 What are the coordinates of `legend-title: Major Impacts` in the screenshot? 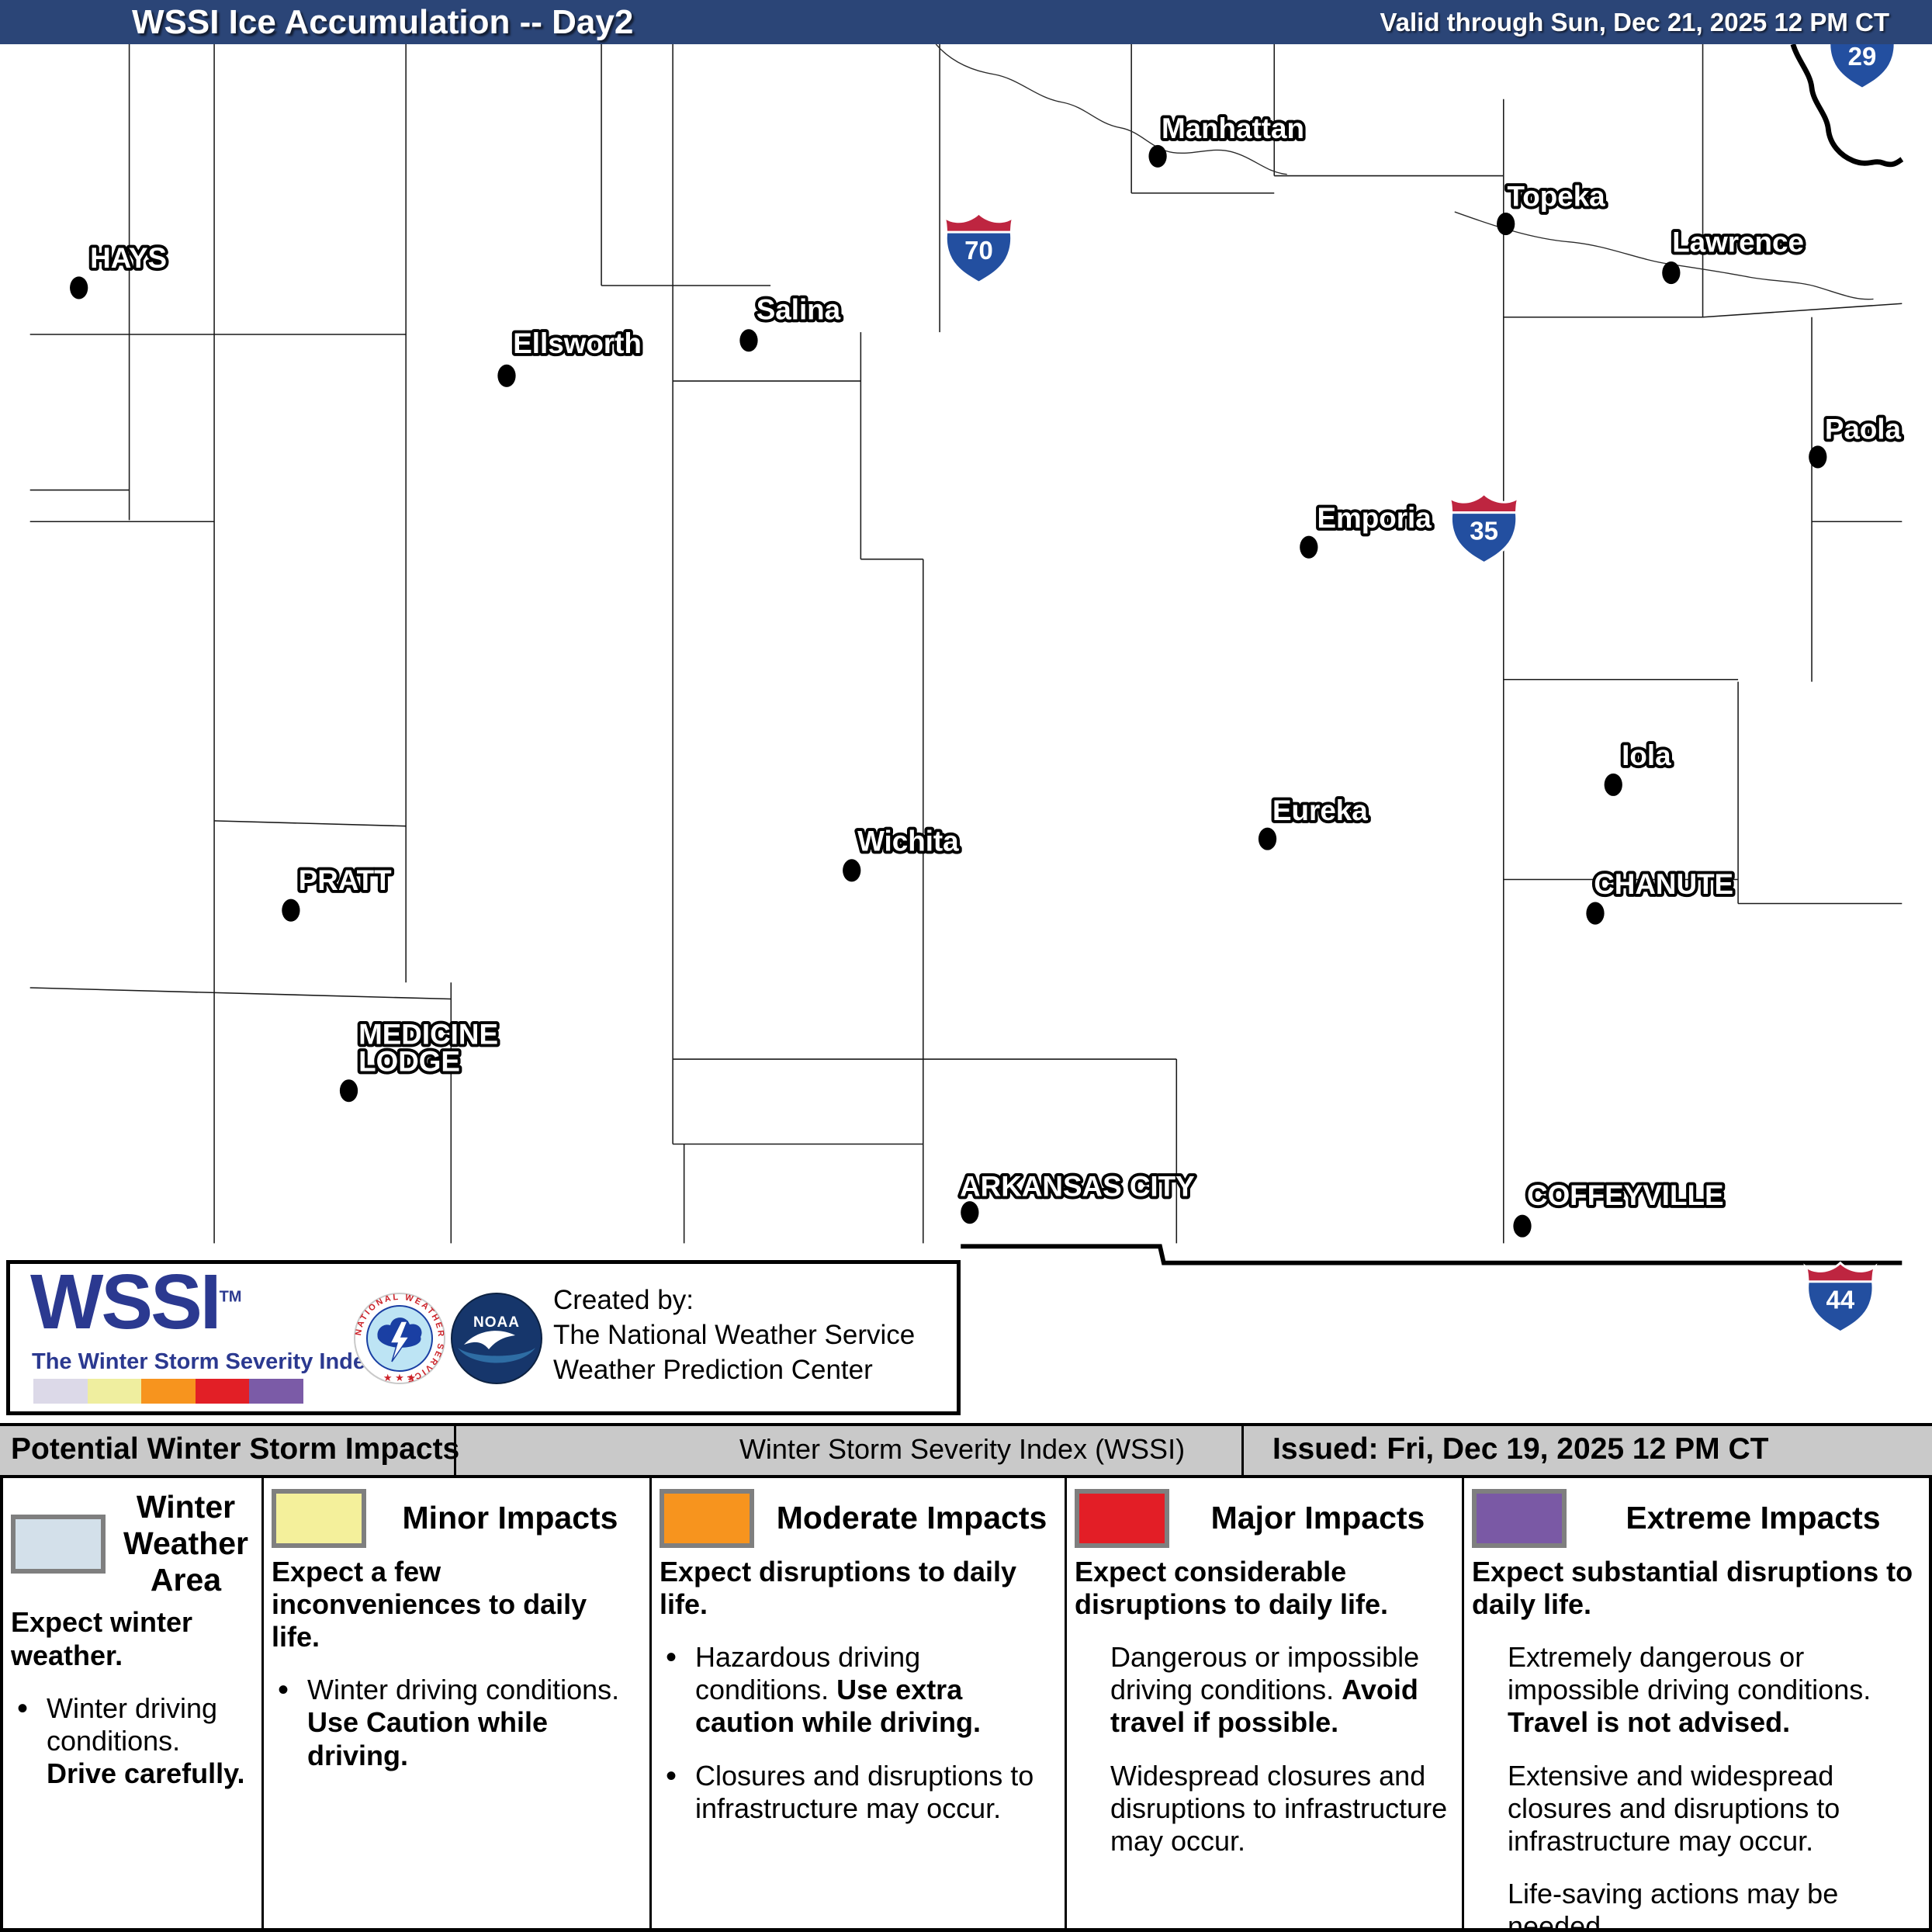 It's located at (1317, 1518).